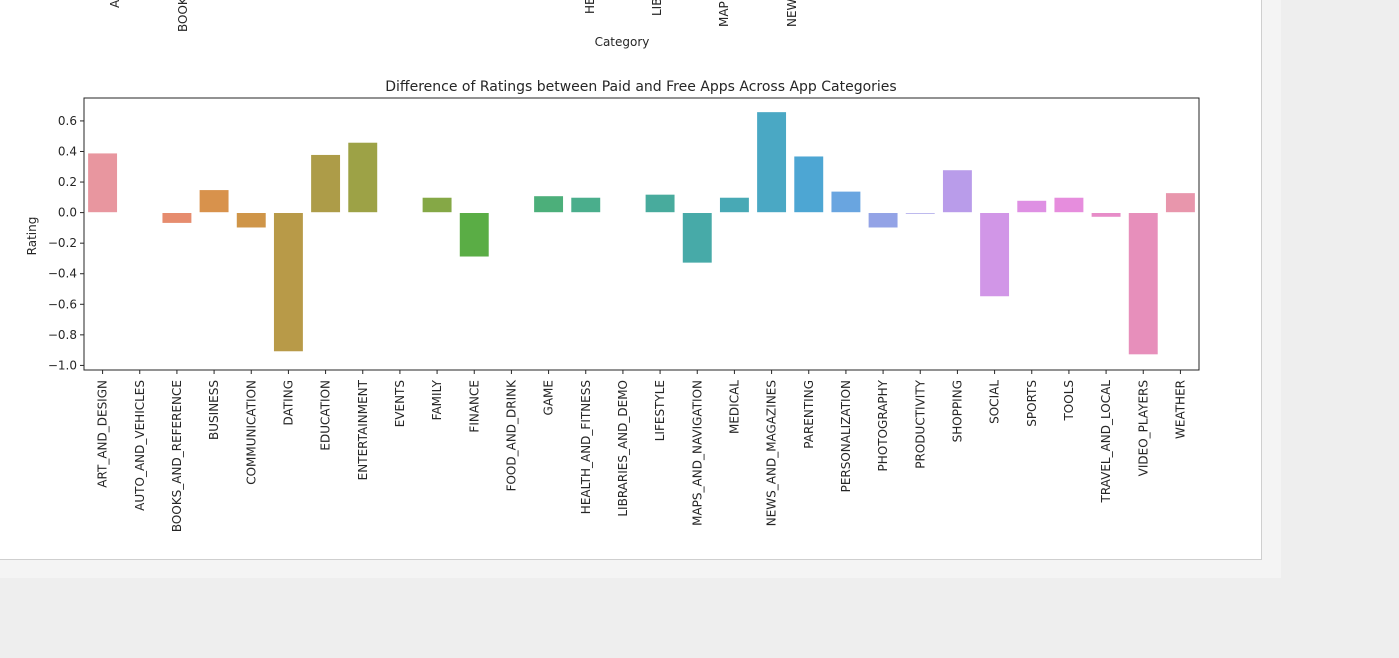 Image resolution: width=1399 pixels, height=658 pixels. I want to click on bar-tools, so click(1069, 205).